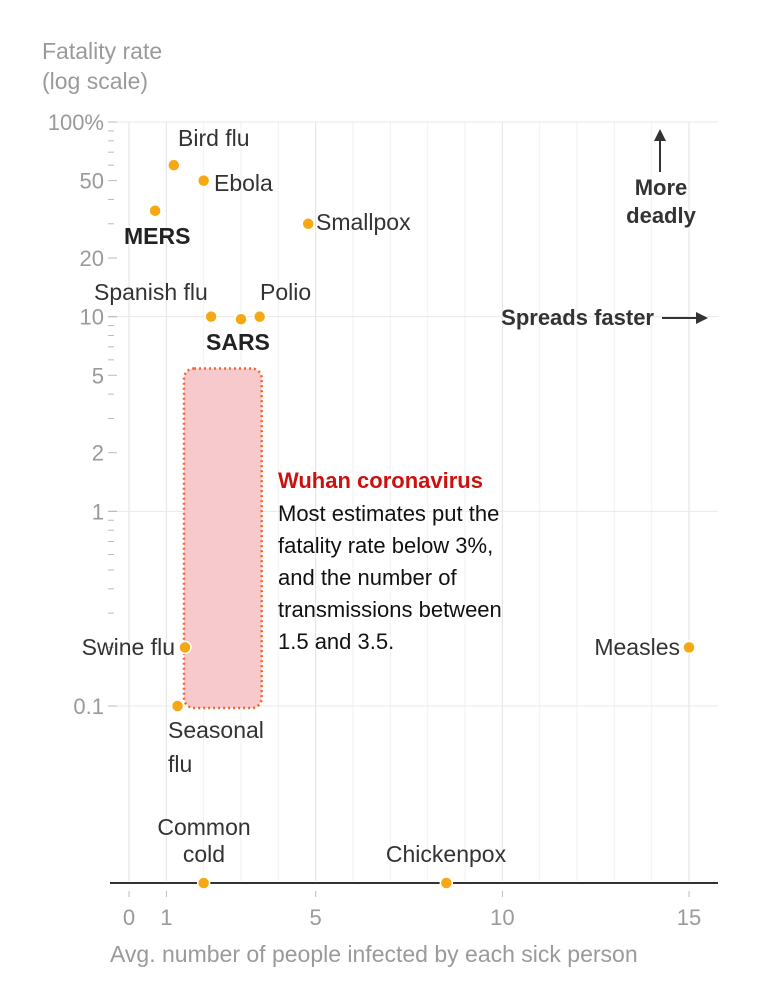 The image size is (760, 991). I want to click on y-tick-label: 50, so click(92, 181).